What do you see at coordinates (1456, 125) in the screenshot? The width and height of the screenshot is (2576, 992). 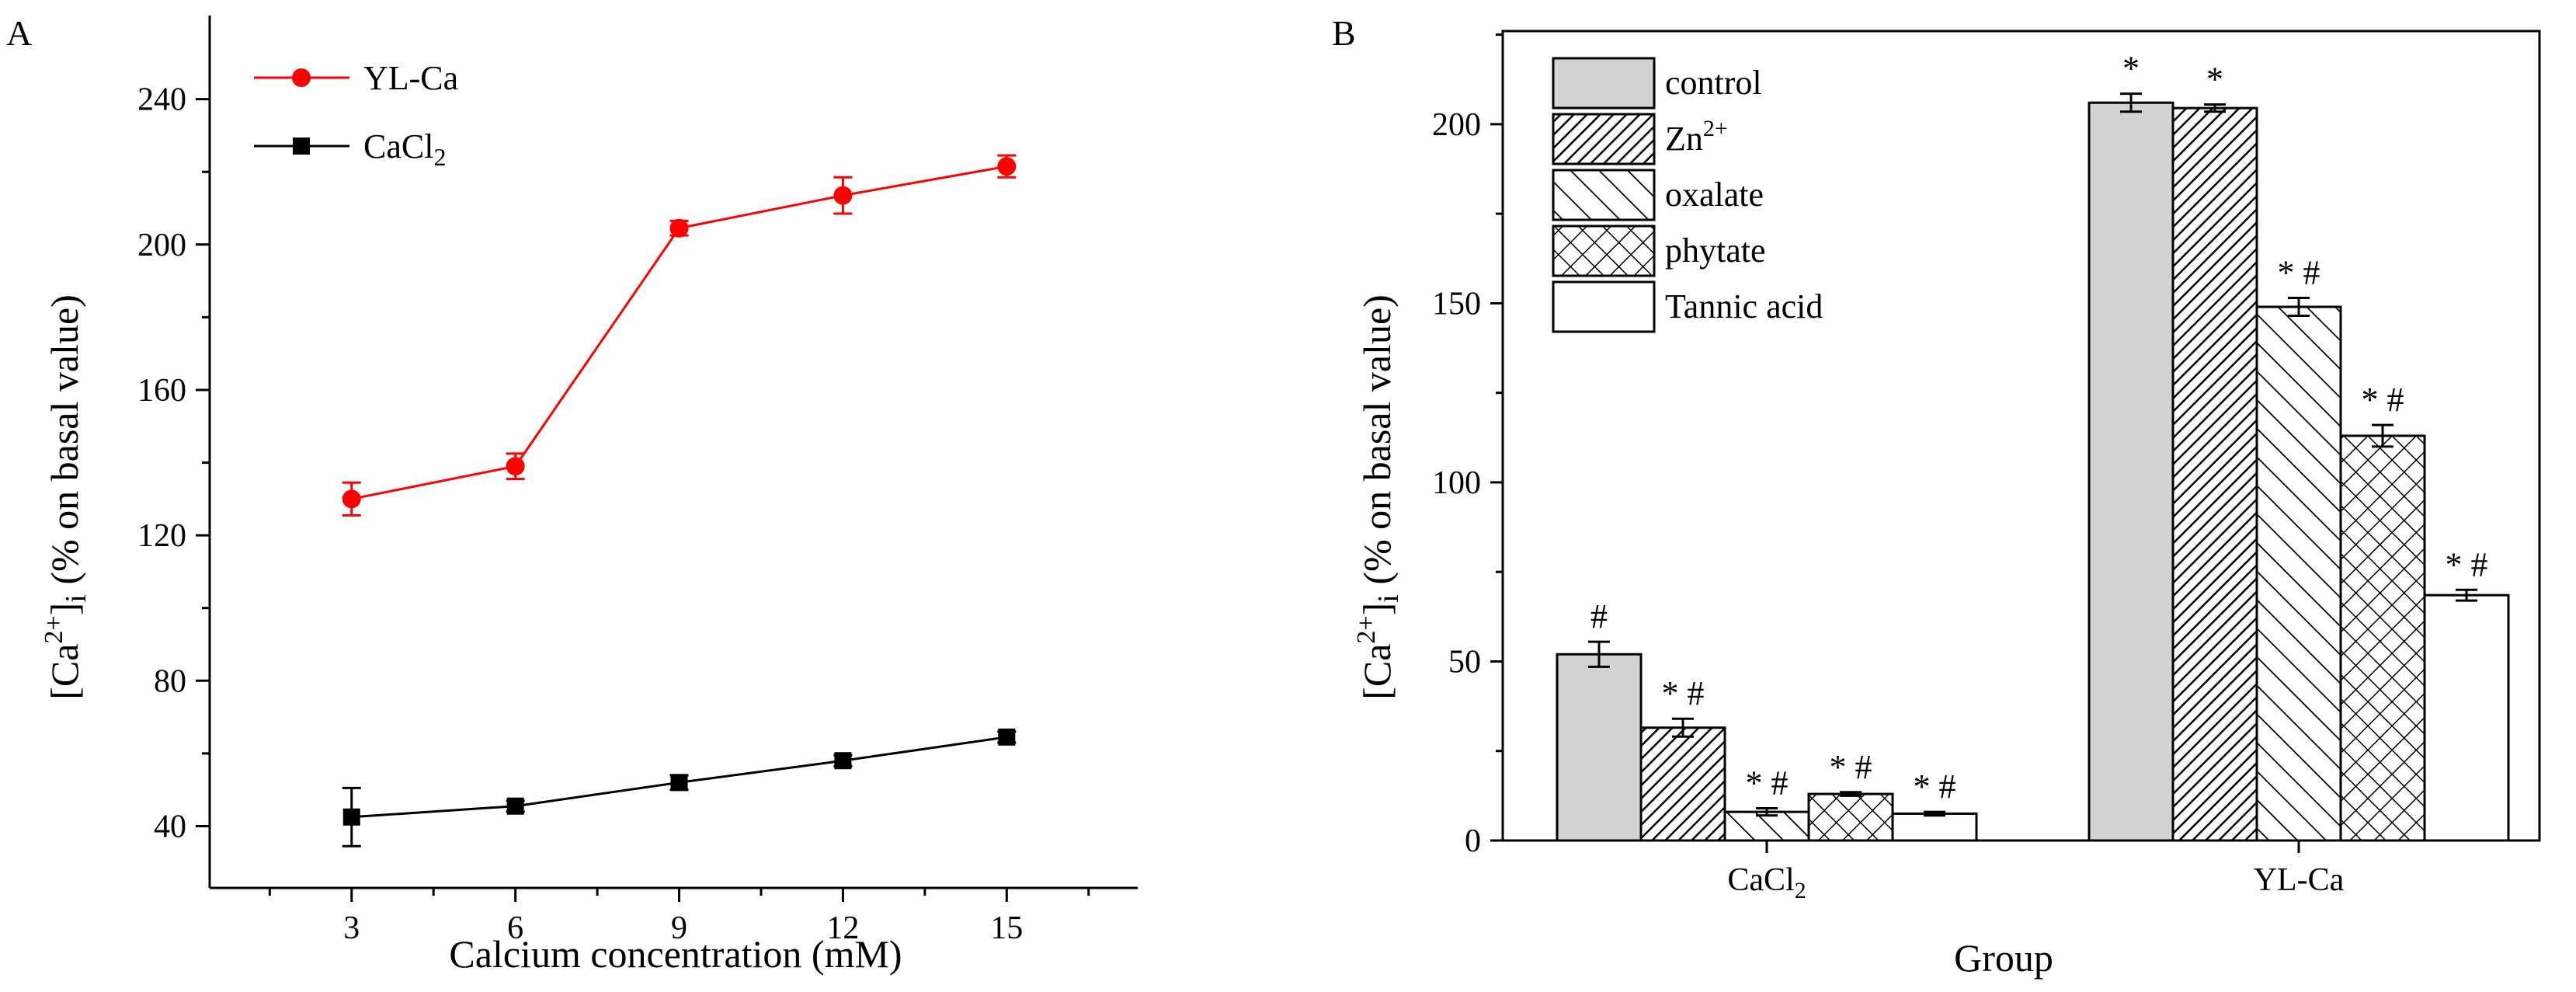 I see `y-tick-label-b: 200` at bounding box center [1456, 125].